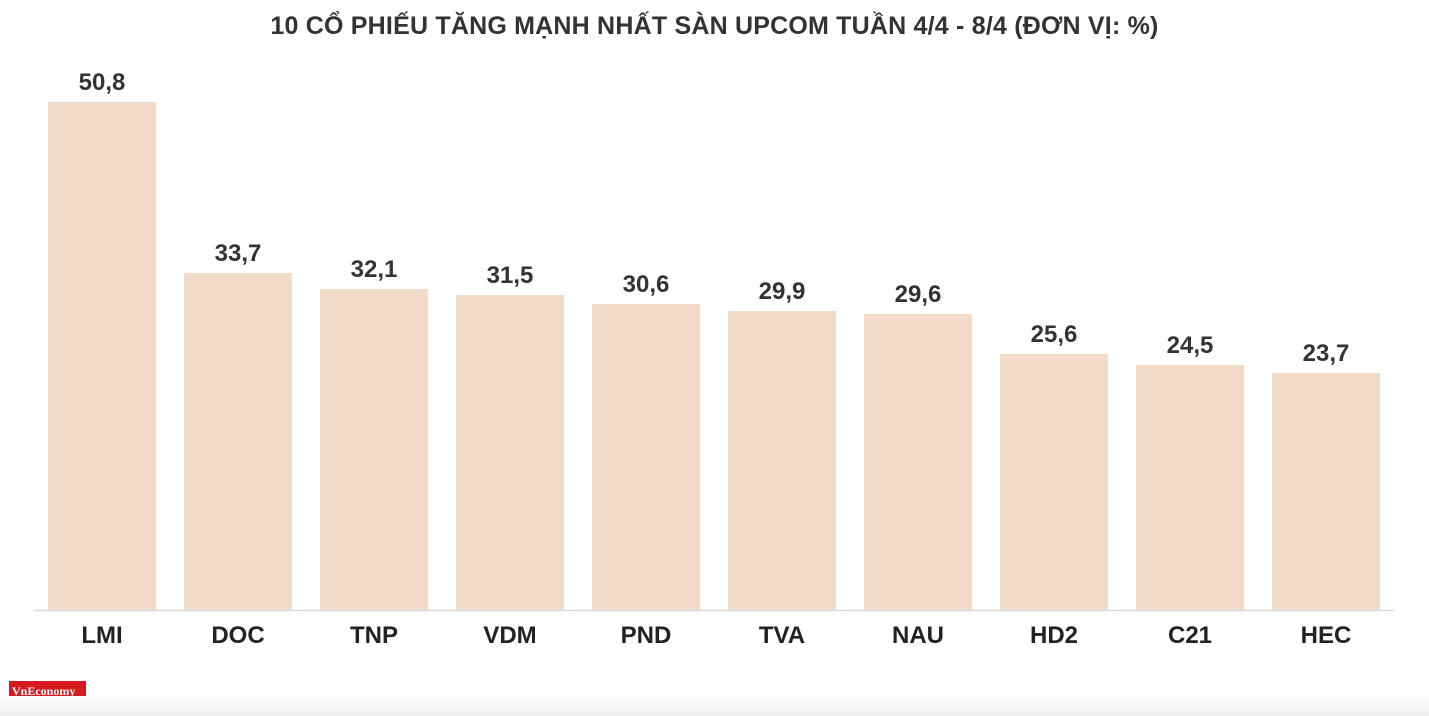 The width and height of the screenshot is (1429, 716). I want to click on category-label-tva: TVA, so click(782, 635).